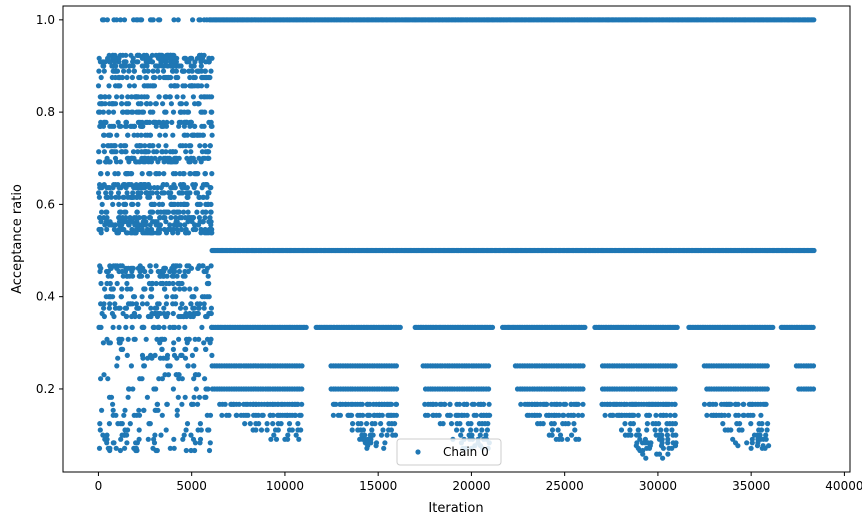 This screenshot has width=862, height=525. What do you see at coordinates (45, 112) in the screenshot?
I see `y-tick-label: 0.8` at bounding box center [45, 112].